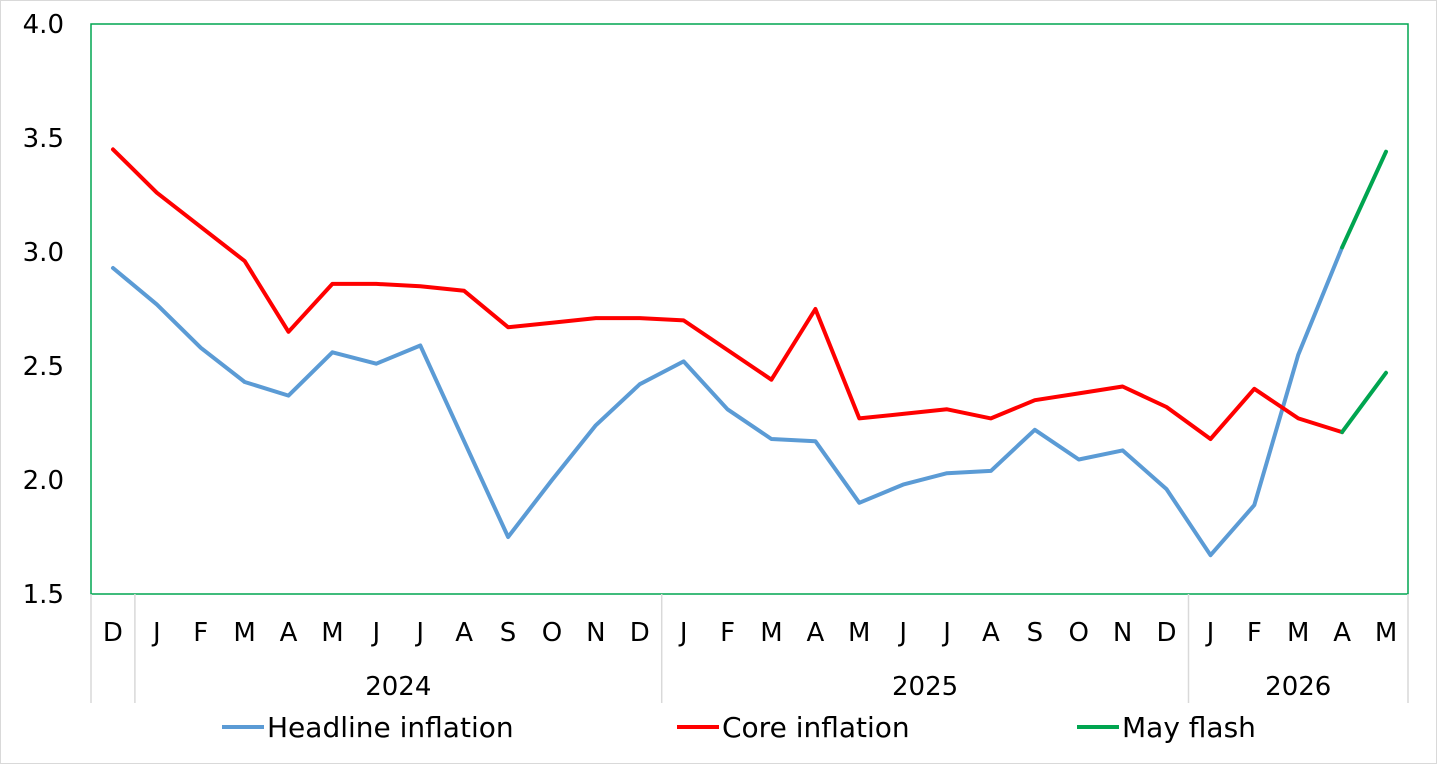  Describe the element at coordinates (419, 633) in the screenshot. I see `x-tick-label-7: J` at that location.